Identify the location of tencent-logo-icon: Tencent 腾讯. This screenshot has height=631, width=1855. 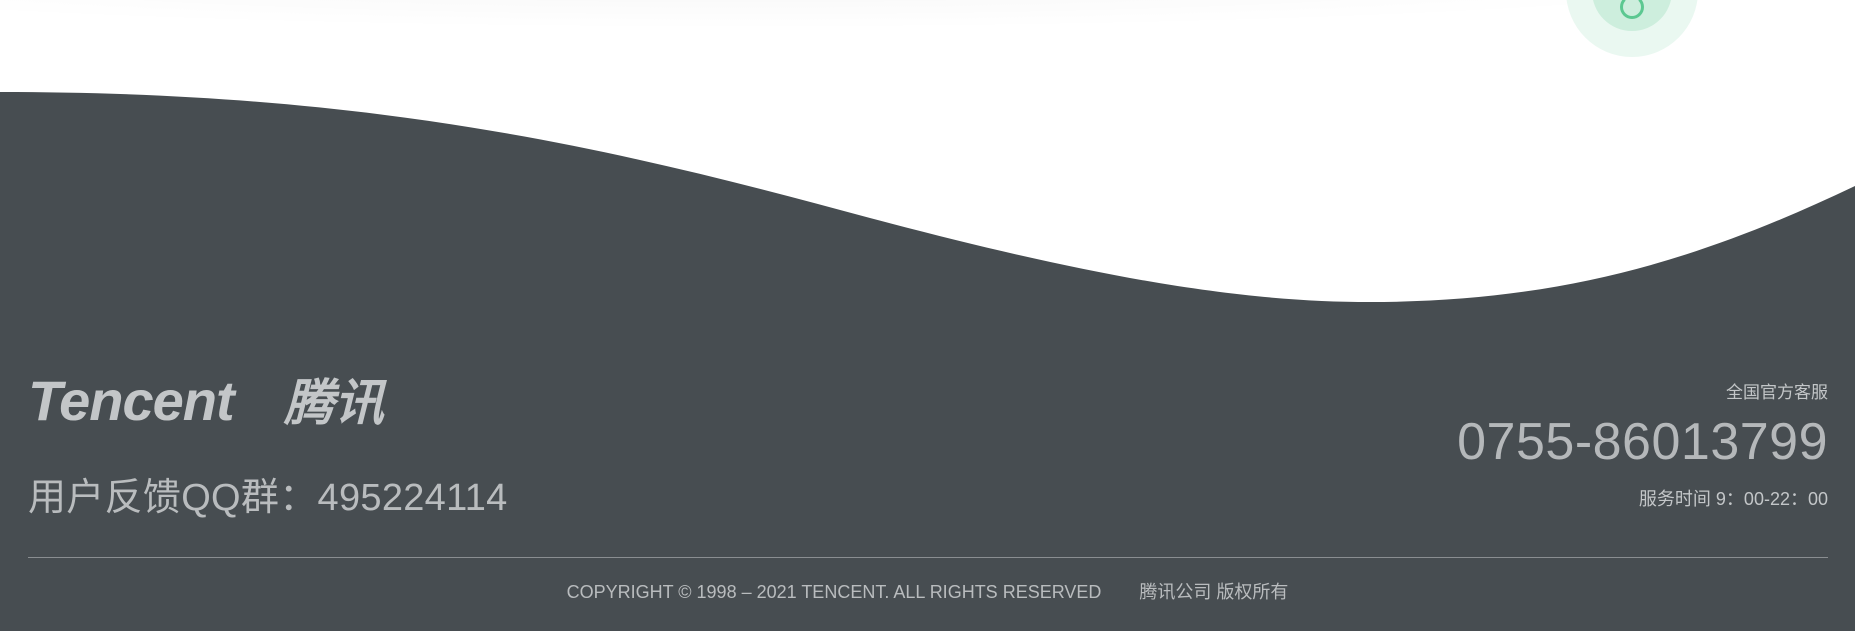
(207, 400).